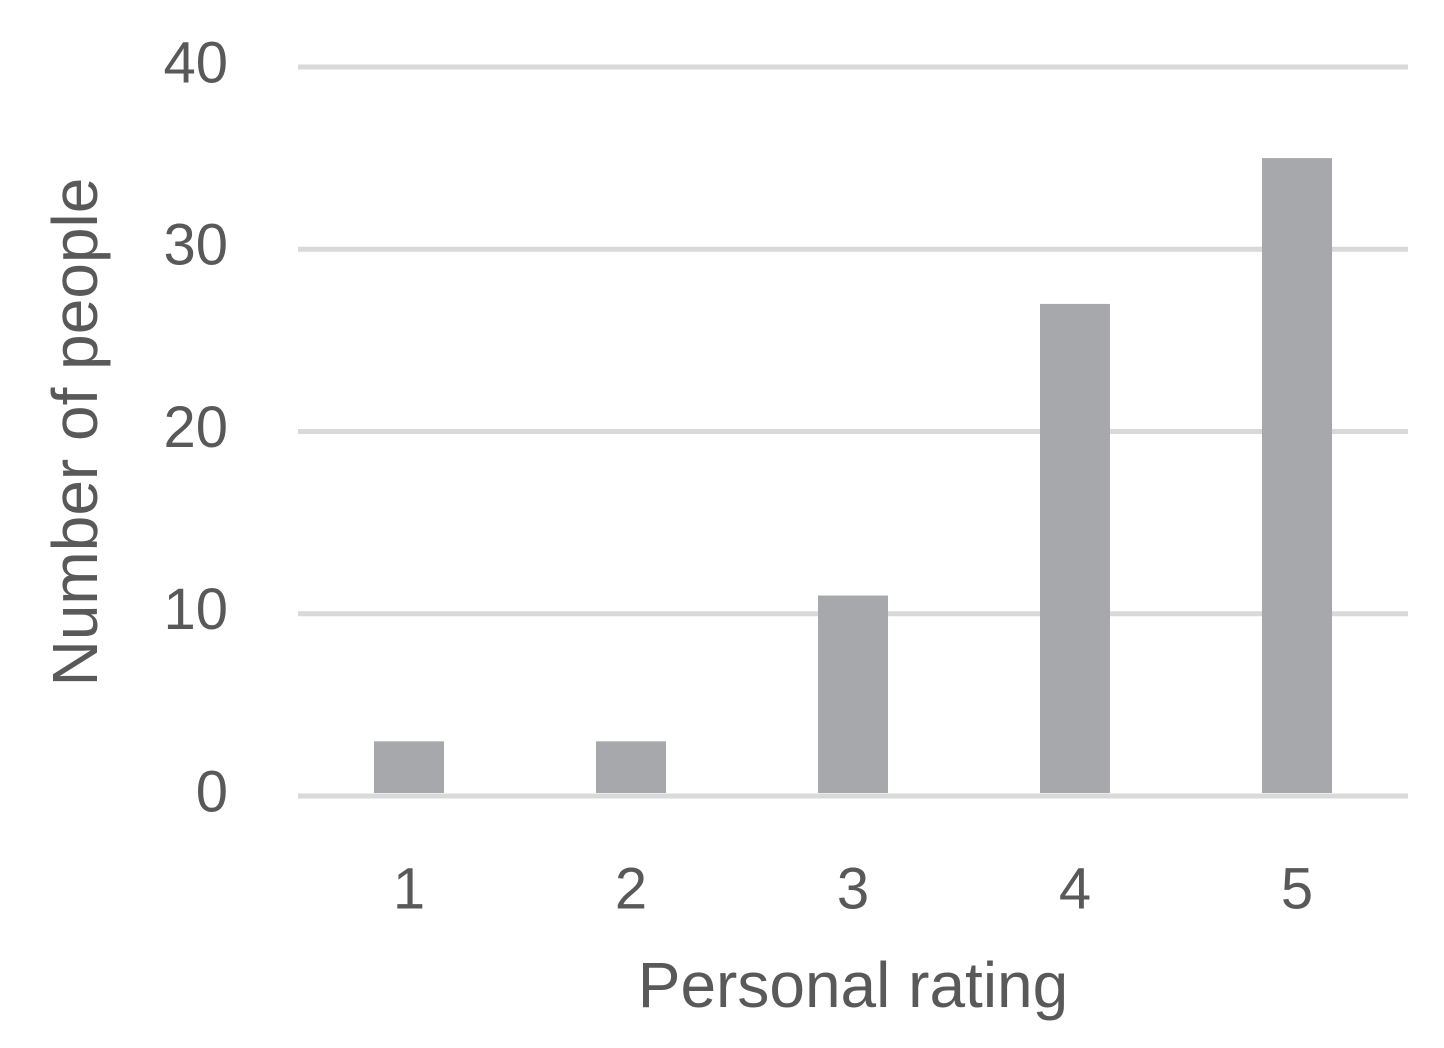  Describe the element at coordinates (195, 62) in the screenshot. I see `y-tick-label: 40` at that location.